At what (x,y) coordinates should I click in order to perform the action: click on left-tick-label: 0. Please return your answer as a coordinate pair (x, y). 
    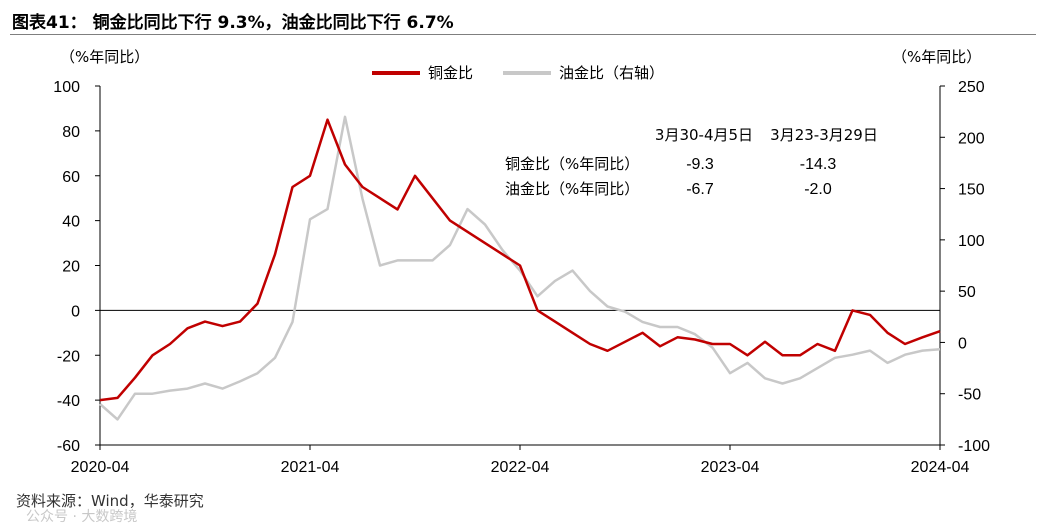
    Looking at the image, I should click on (75, 311).